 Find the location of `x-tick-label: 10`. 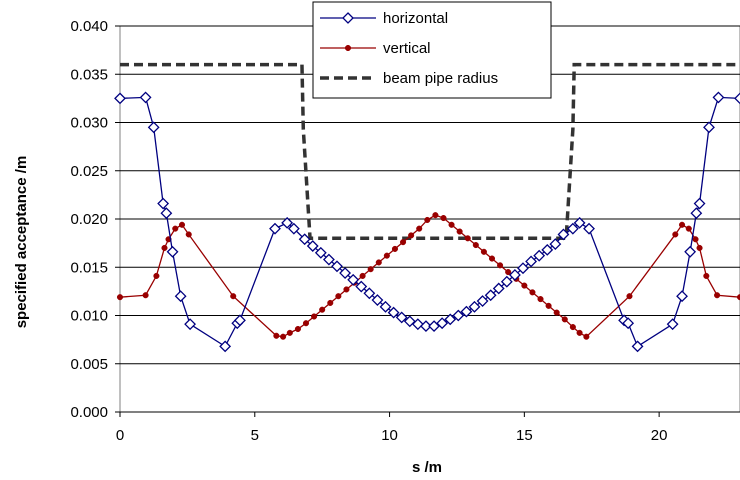

x-tick-label: 10 is located at coordinates (389, 435).